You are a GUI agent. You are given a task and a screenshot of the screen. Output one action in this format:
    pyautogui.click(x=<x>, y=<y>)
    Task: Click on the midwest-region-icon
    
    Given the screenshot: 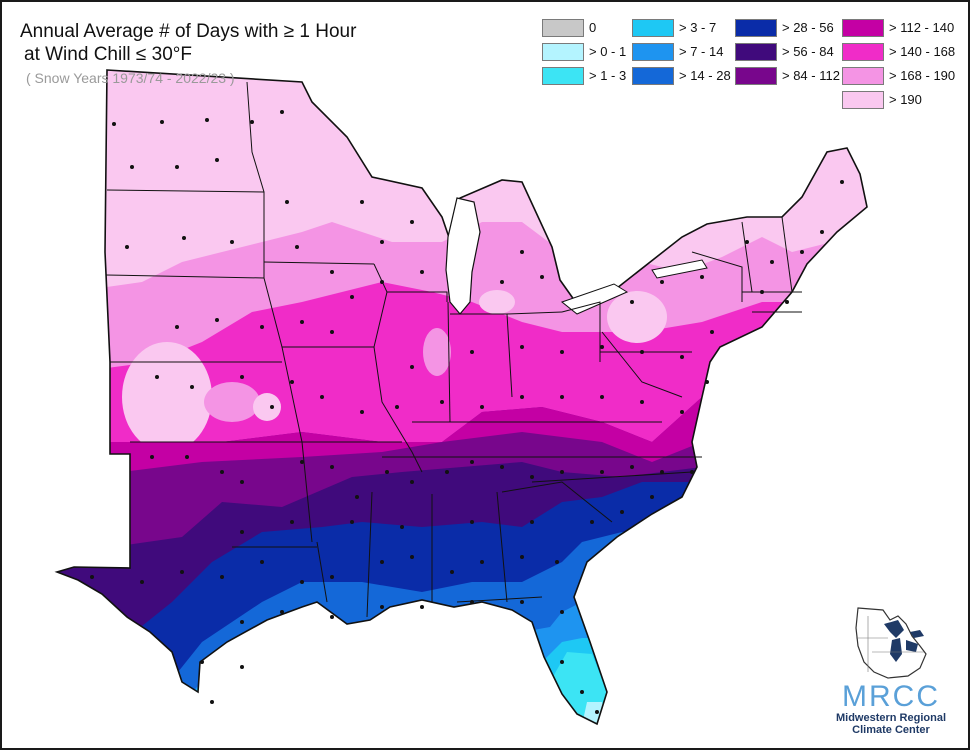 What is the action you would take?
    pyautogui.click(x=891, y=643)
    